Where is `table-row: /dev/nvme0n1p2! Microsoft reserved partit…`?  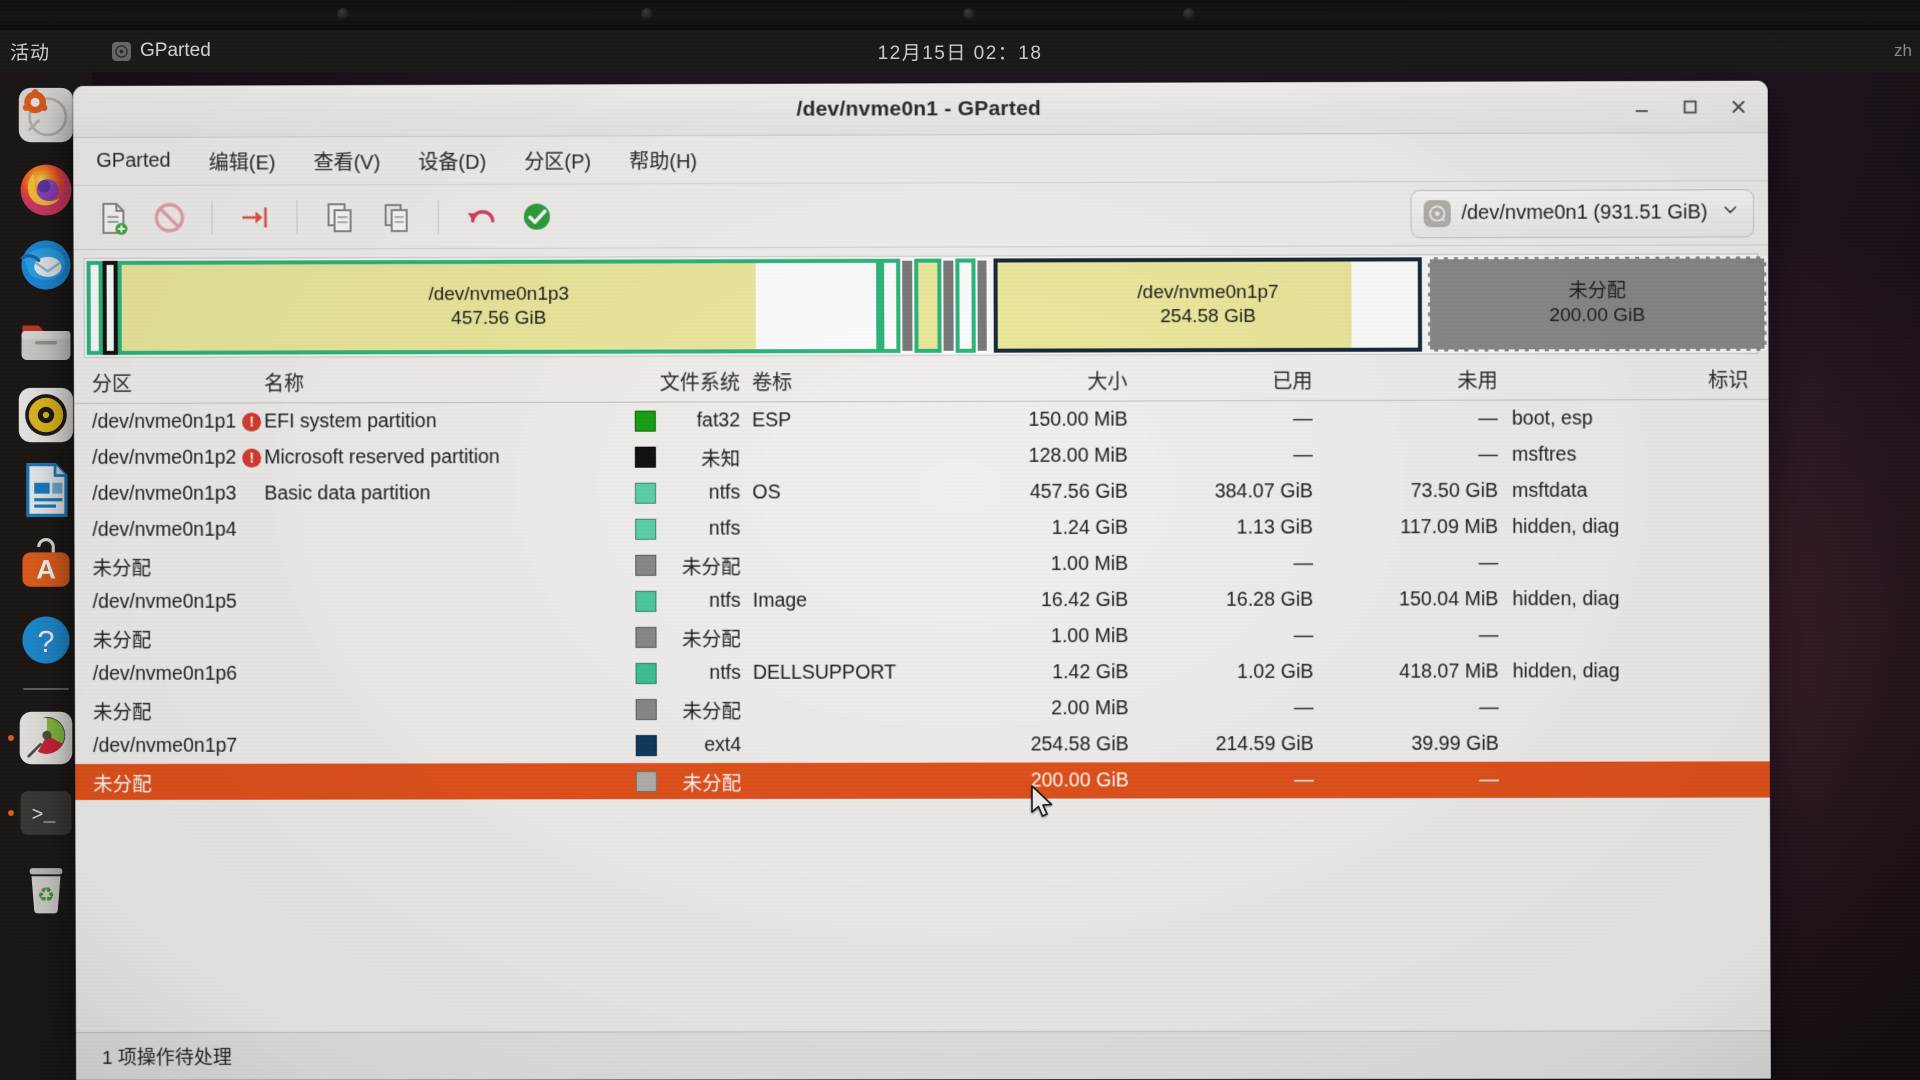
table-row: /dev/nvme0n1p2! Microsoft reserved partit… is located at coordinates (921, 456).